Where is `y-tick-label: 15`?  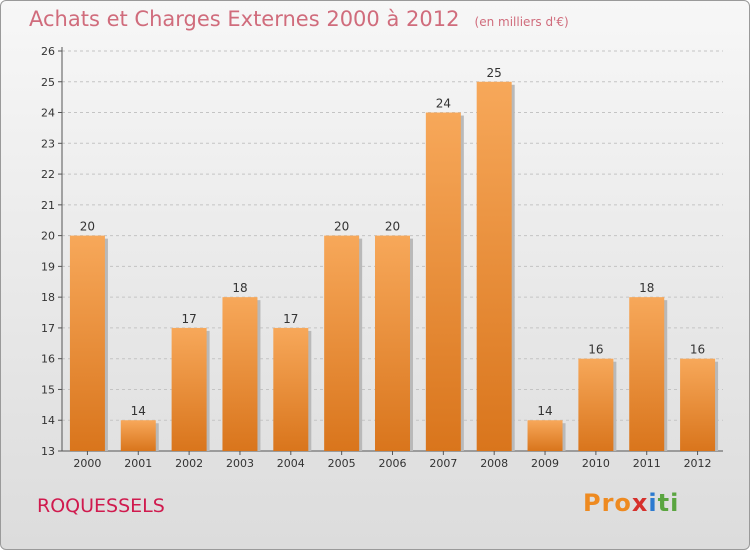
y-tick-label: 15 is located at coordinates (48, 389).